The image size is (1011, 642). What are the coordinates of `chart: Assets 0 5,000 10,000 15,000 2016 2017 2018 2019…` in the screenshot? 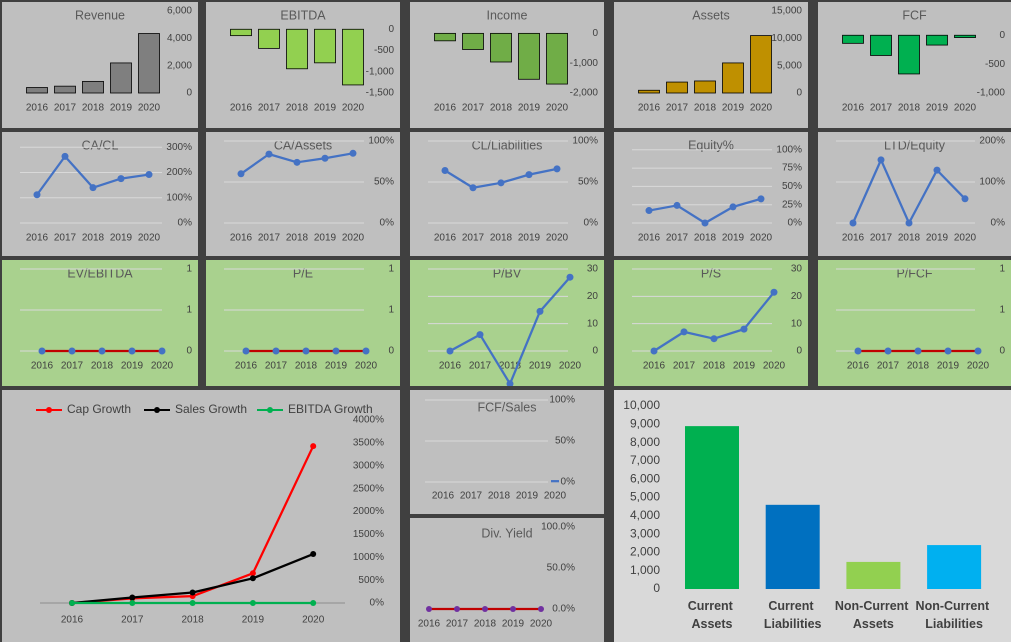 It's located at (720, 60).